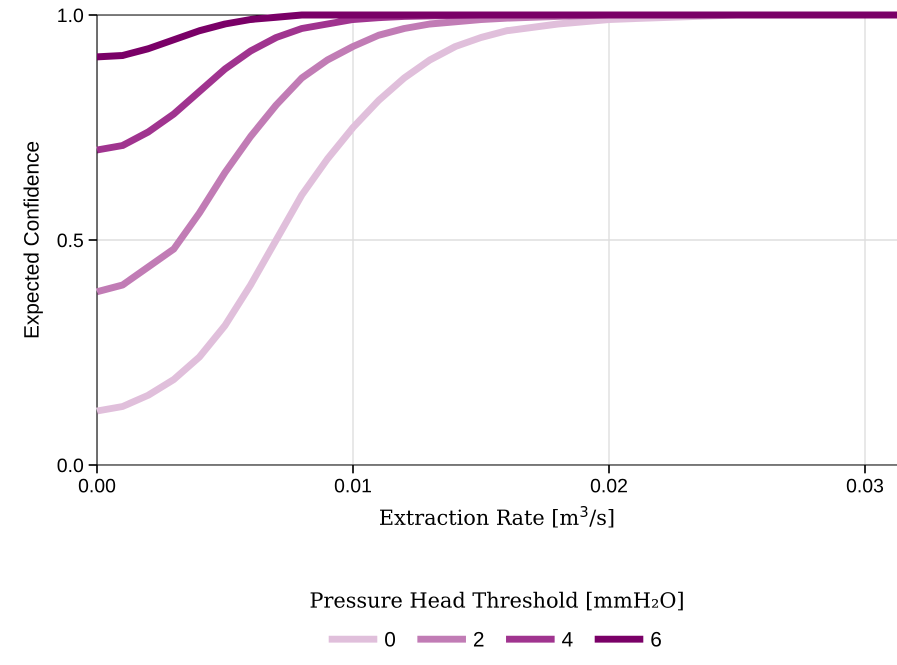 The image size is (897, 665). Describe the element at coordinates (479, 639) in the screenshot. I see `legend-label: 2` at that location.